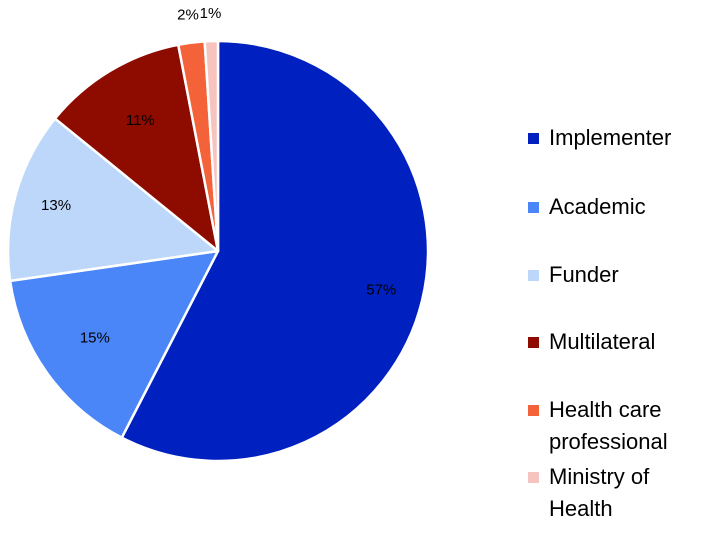 The width and height of the screenshot is (708, 534). What do you see at coordinates (211, 13) in the screenshot?
I see `data-label-ministry-of-health: 1%` at bounding box center [211, 13].